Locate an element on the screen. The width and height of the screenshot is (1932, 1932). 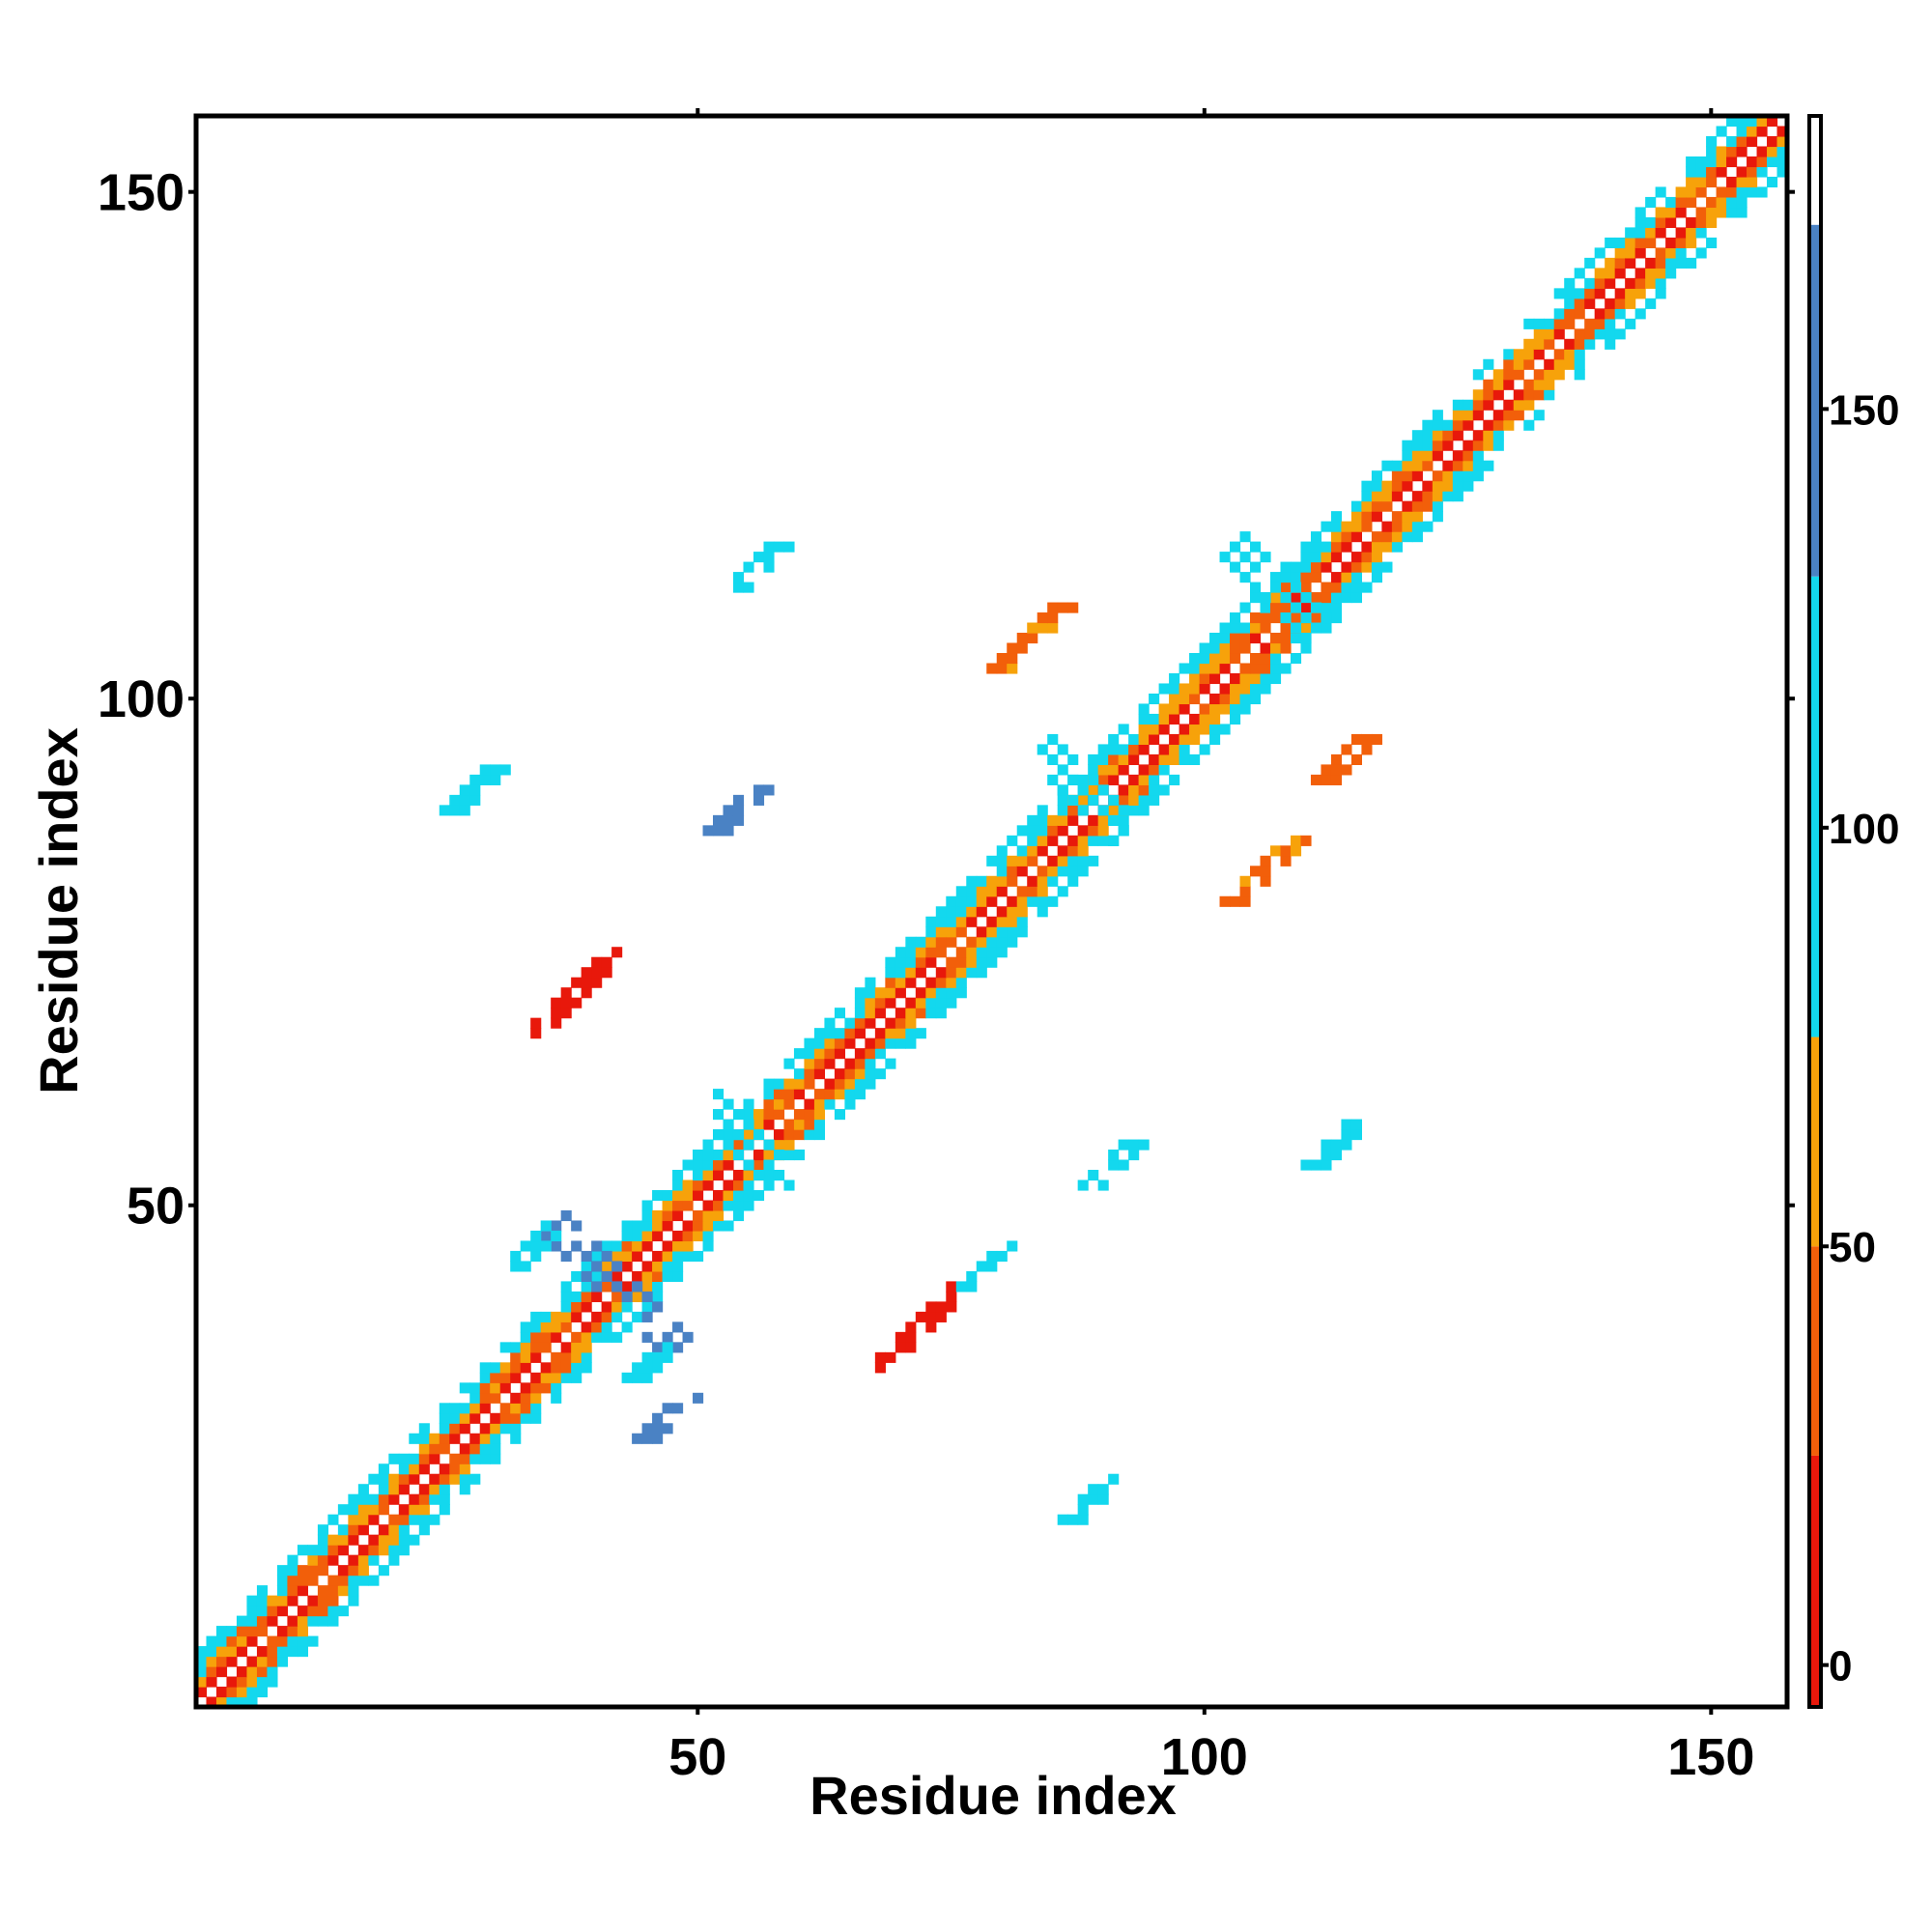
y-tick-label: 100 is located at coordinates (141, 699).